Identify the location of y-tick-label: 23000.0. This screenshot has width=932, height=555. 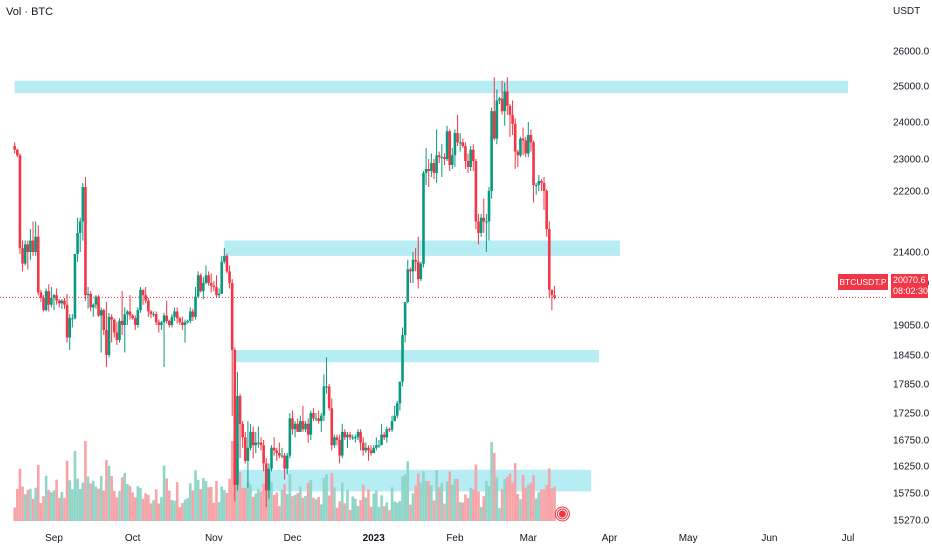
(911, 160).